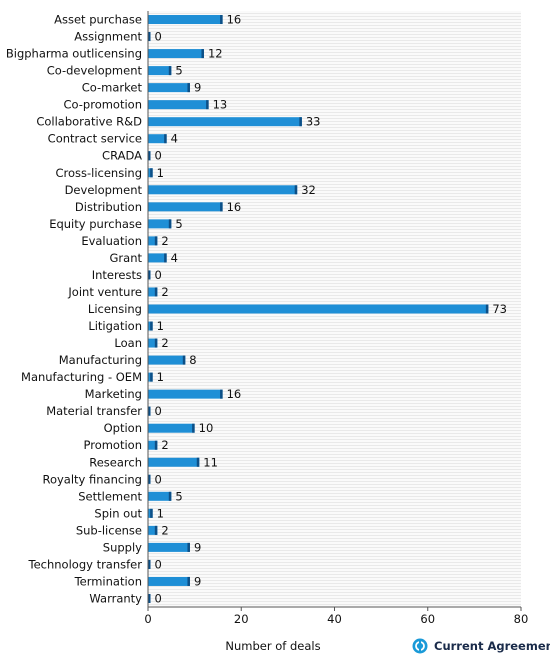  I want to click on category-label: Material transfer, so click(94, 411).